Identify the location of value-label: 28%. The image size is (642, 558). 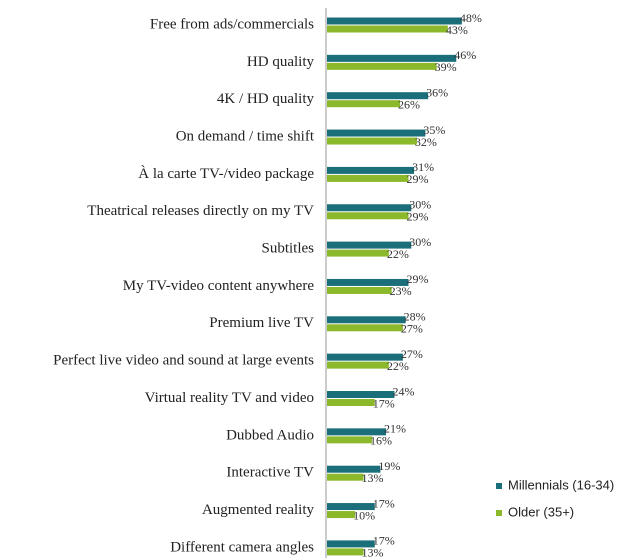
(415, 317).